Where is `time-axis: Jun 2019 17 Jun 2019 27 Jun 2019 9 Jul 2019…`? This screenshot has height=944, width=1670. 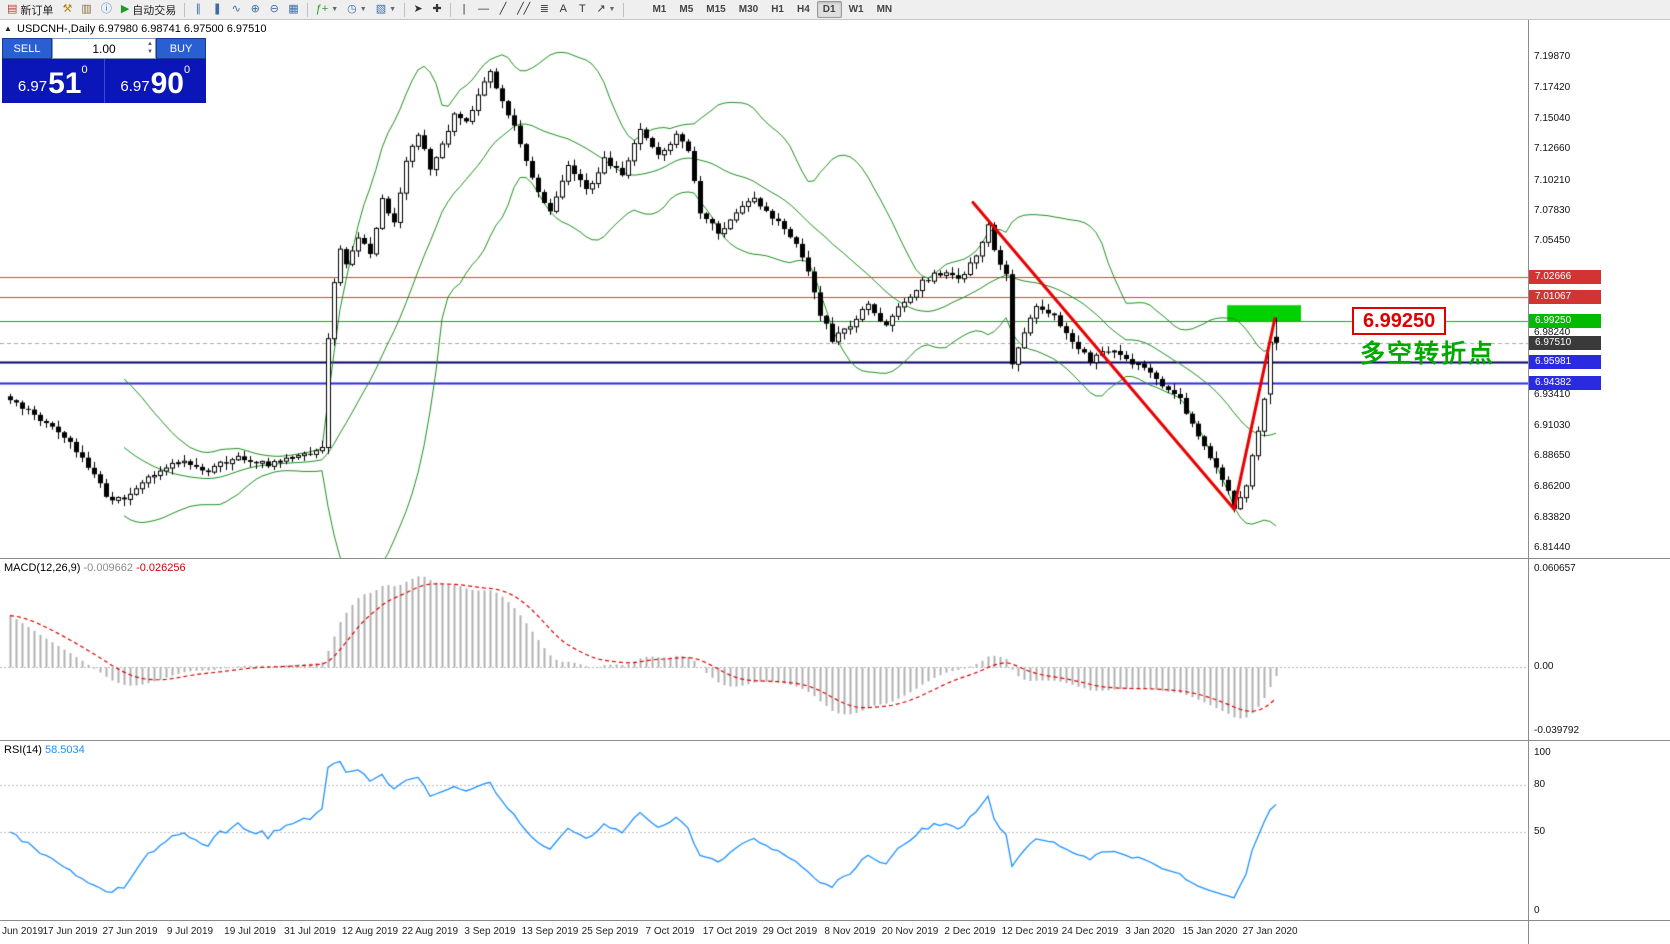
time-axis: Jun 2019 17 Jun 2019 27 Jun 2019 9 Jul 2019… is located at coordinates (835, 932).